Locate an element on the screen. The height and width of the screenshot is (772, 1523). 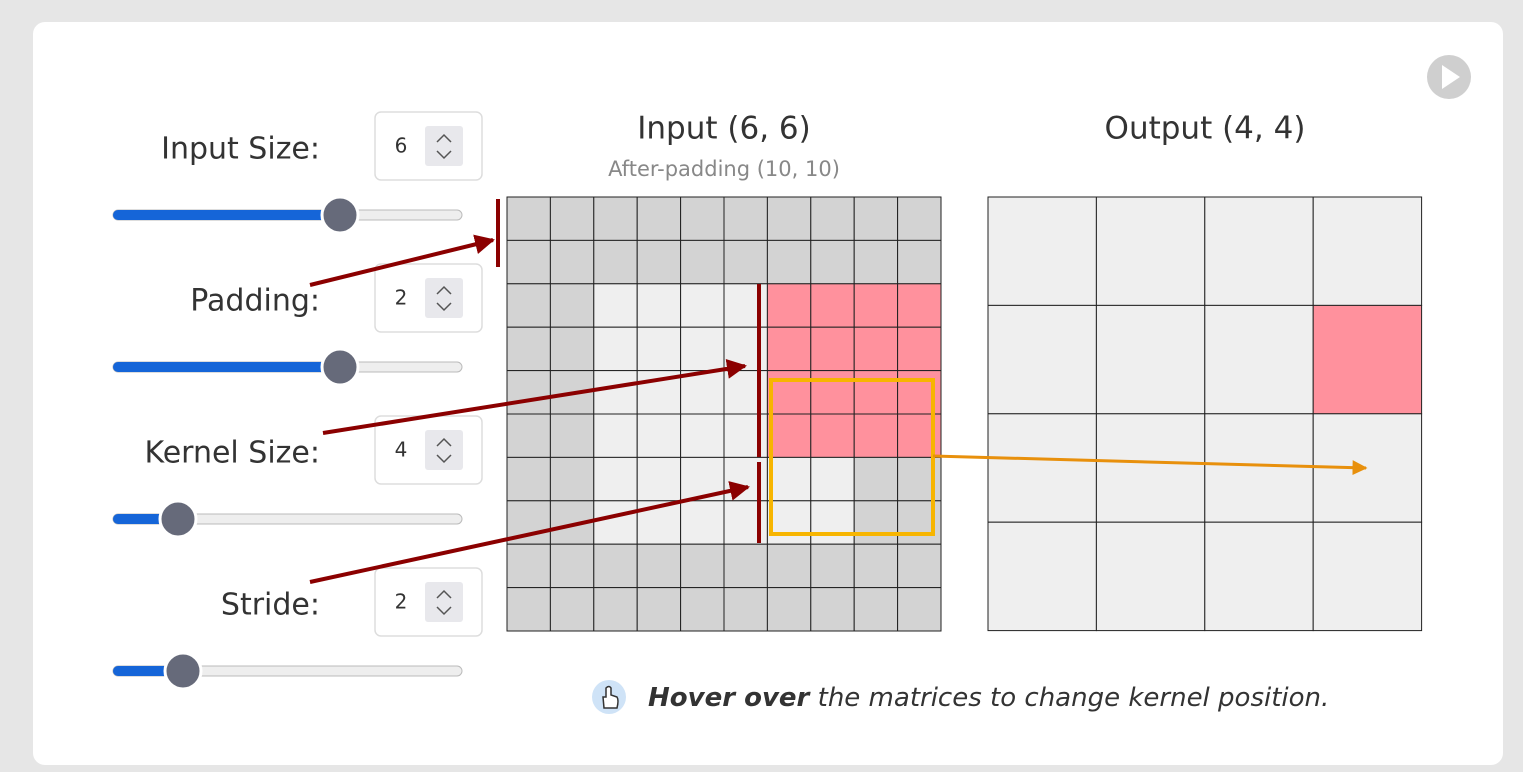
padding-arrow is located at coordinates (402, 260).